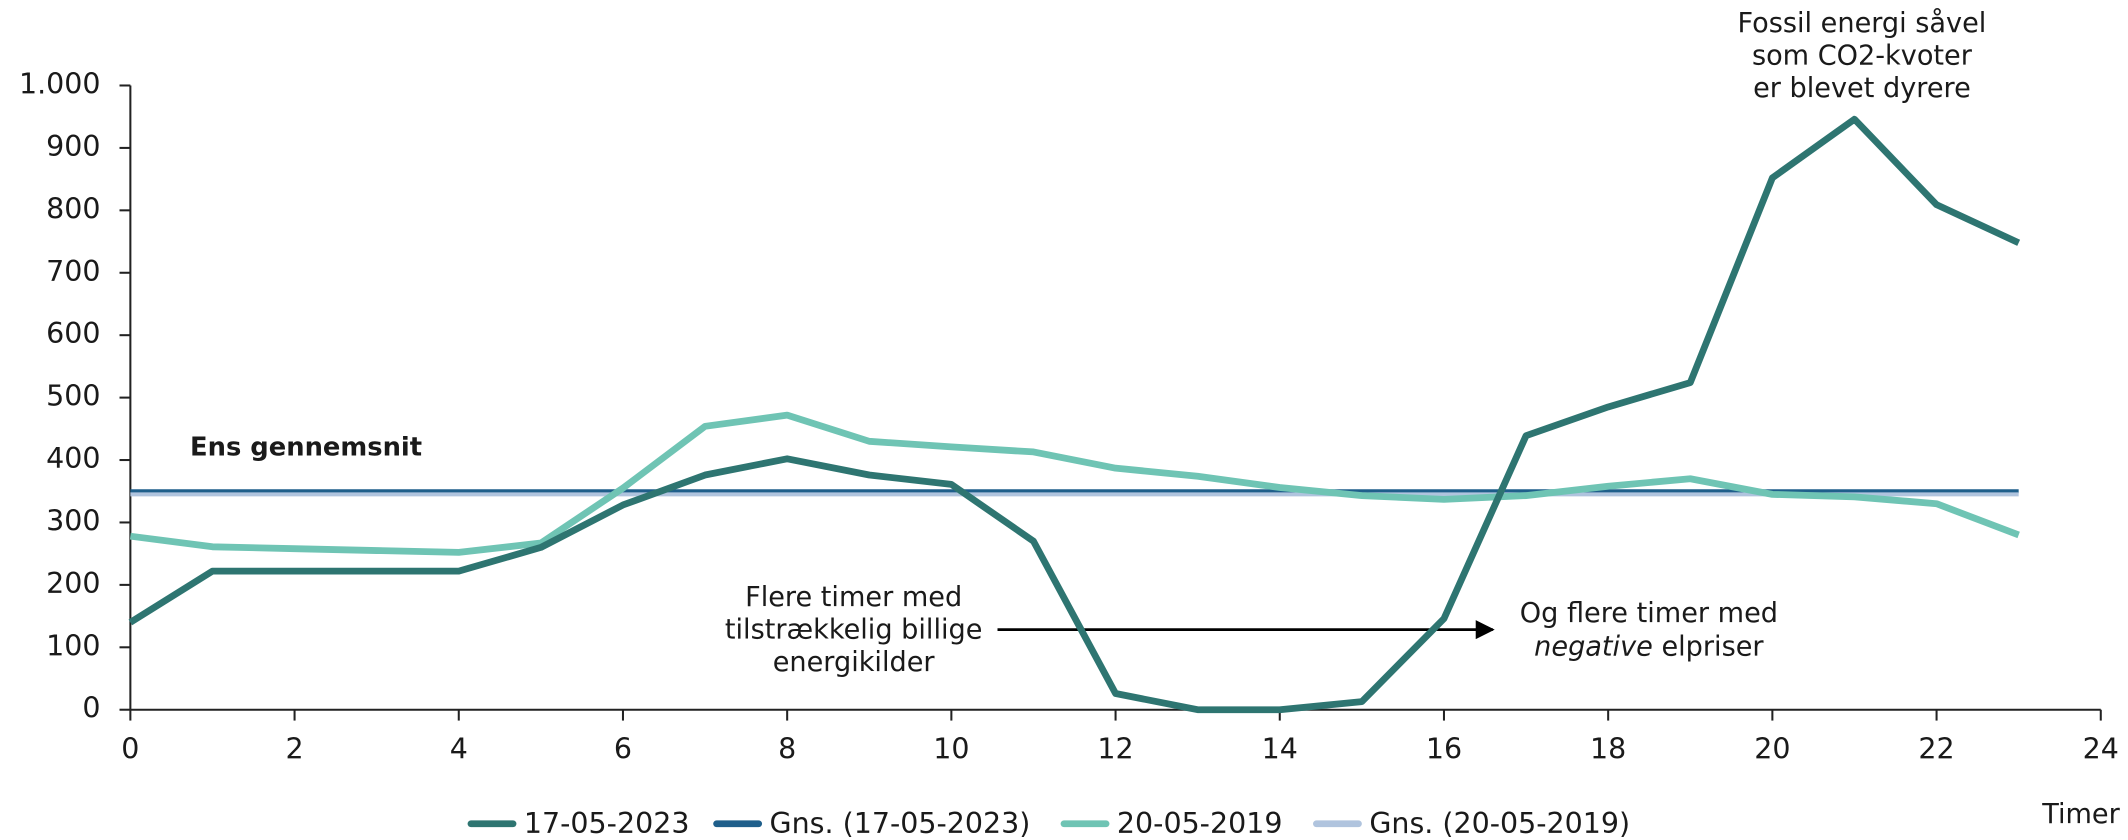 The image size is (2128, 840). Describe the element at coordinates (295, 748) in the screenshot. I see `x-tick-label: 2` at that location.